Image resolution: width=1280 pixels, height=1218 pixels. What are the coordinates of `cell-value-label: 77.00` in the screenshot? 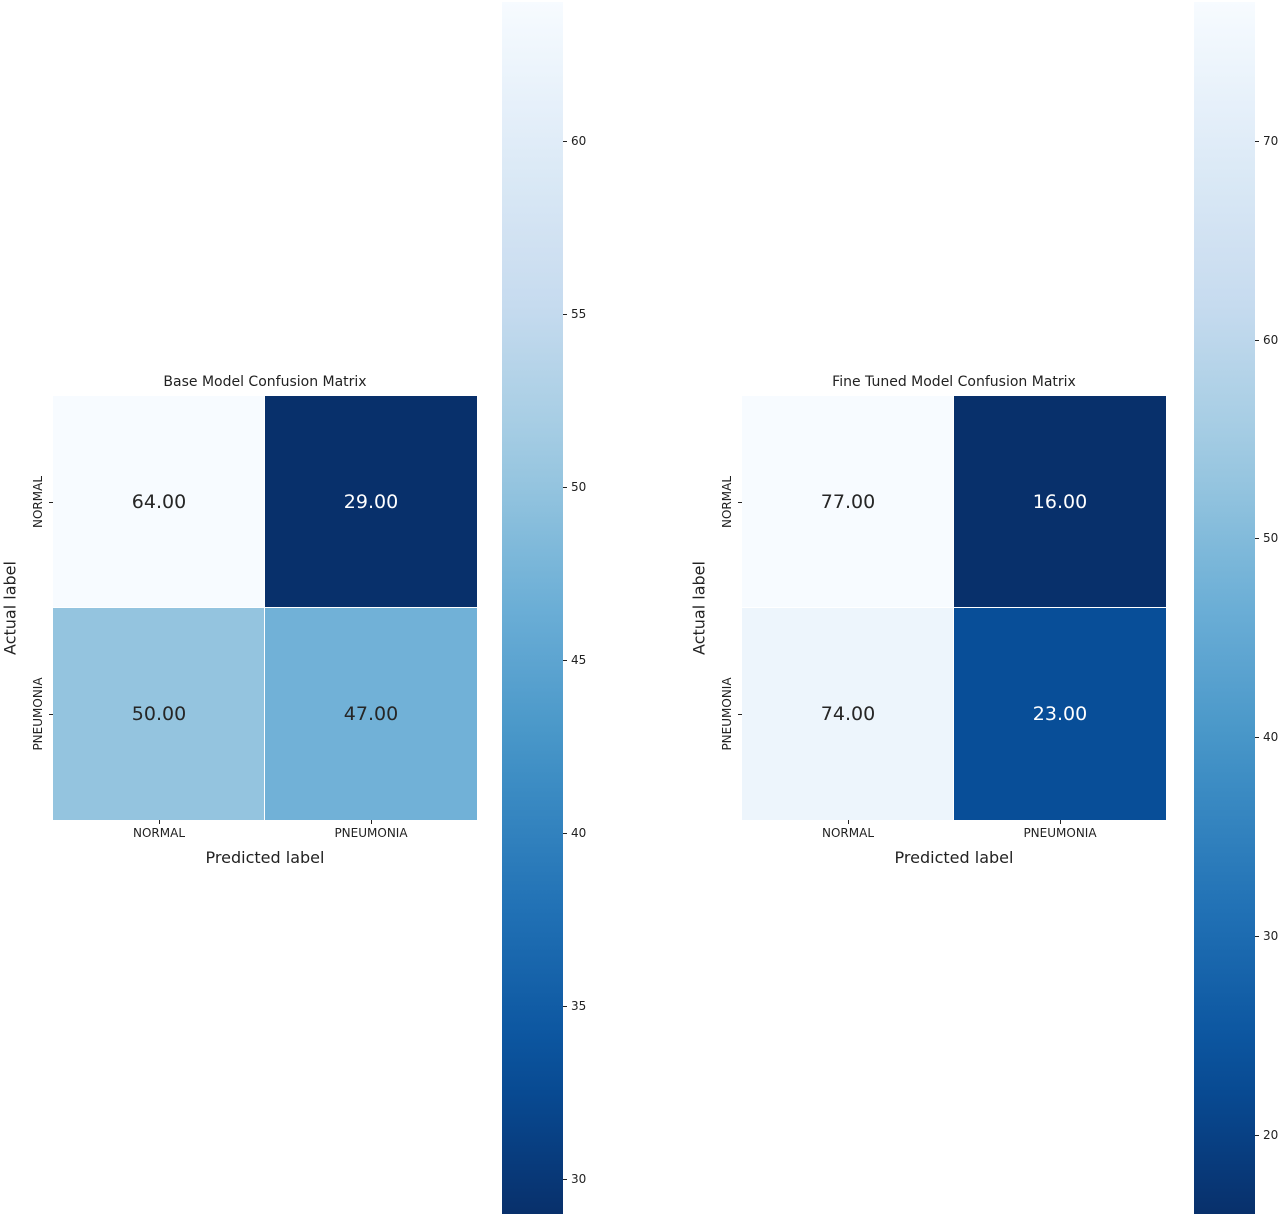 It's located at (848, 502).